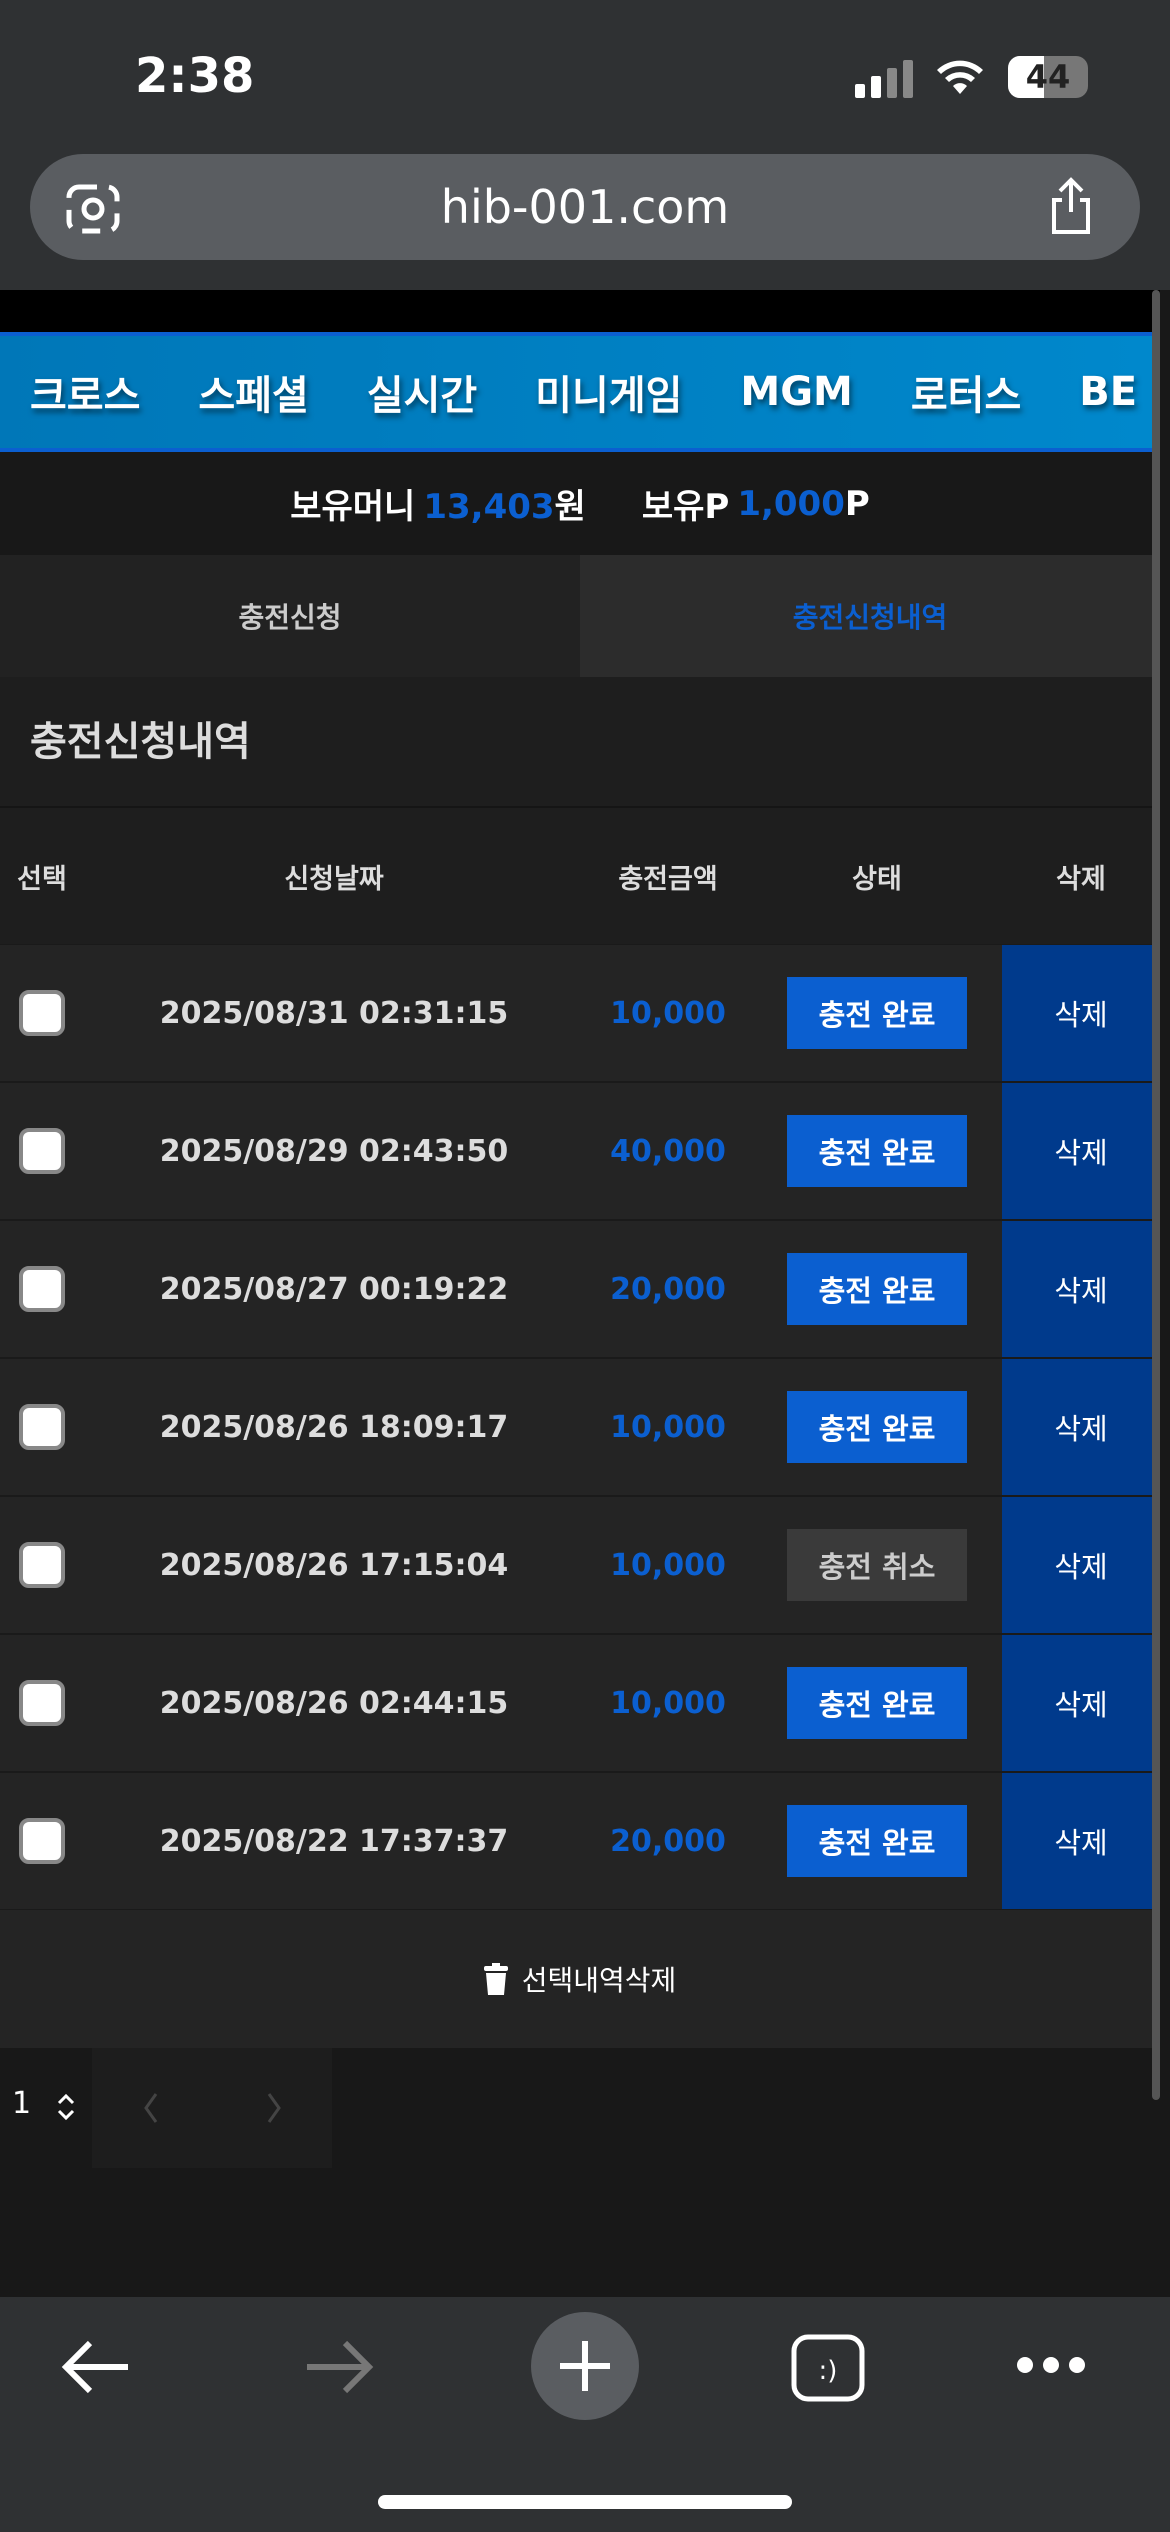  I want to click on money-label: 보유머니, so click(353, 507).